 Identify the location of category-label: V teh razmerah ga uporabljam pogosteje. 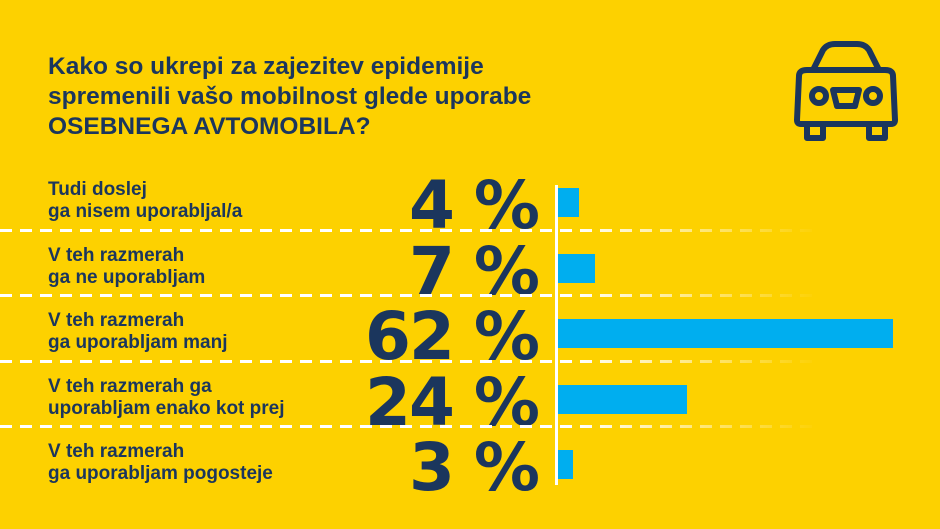
(160, 463).